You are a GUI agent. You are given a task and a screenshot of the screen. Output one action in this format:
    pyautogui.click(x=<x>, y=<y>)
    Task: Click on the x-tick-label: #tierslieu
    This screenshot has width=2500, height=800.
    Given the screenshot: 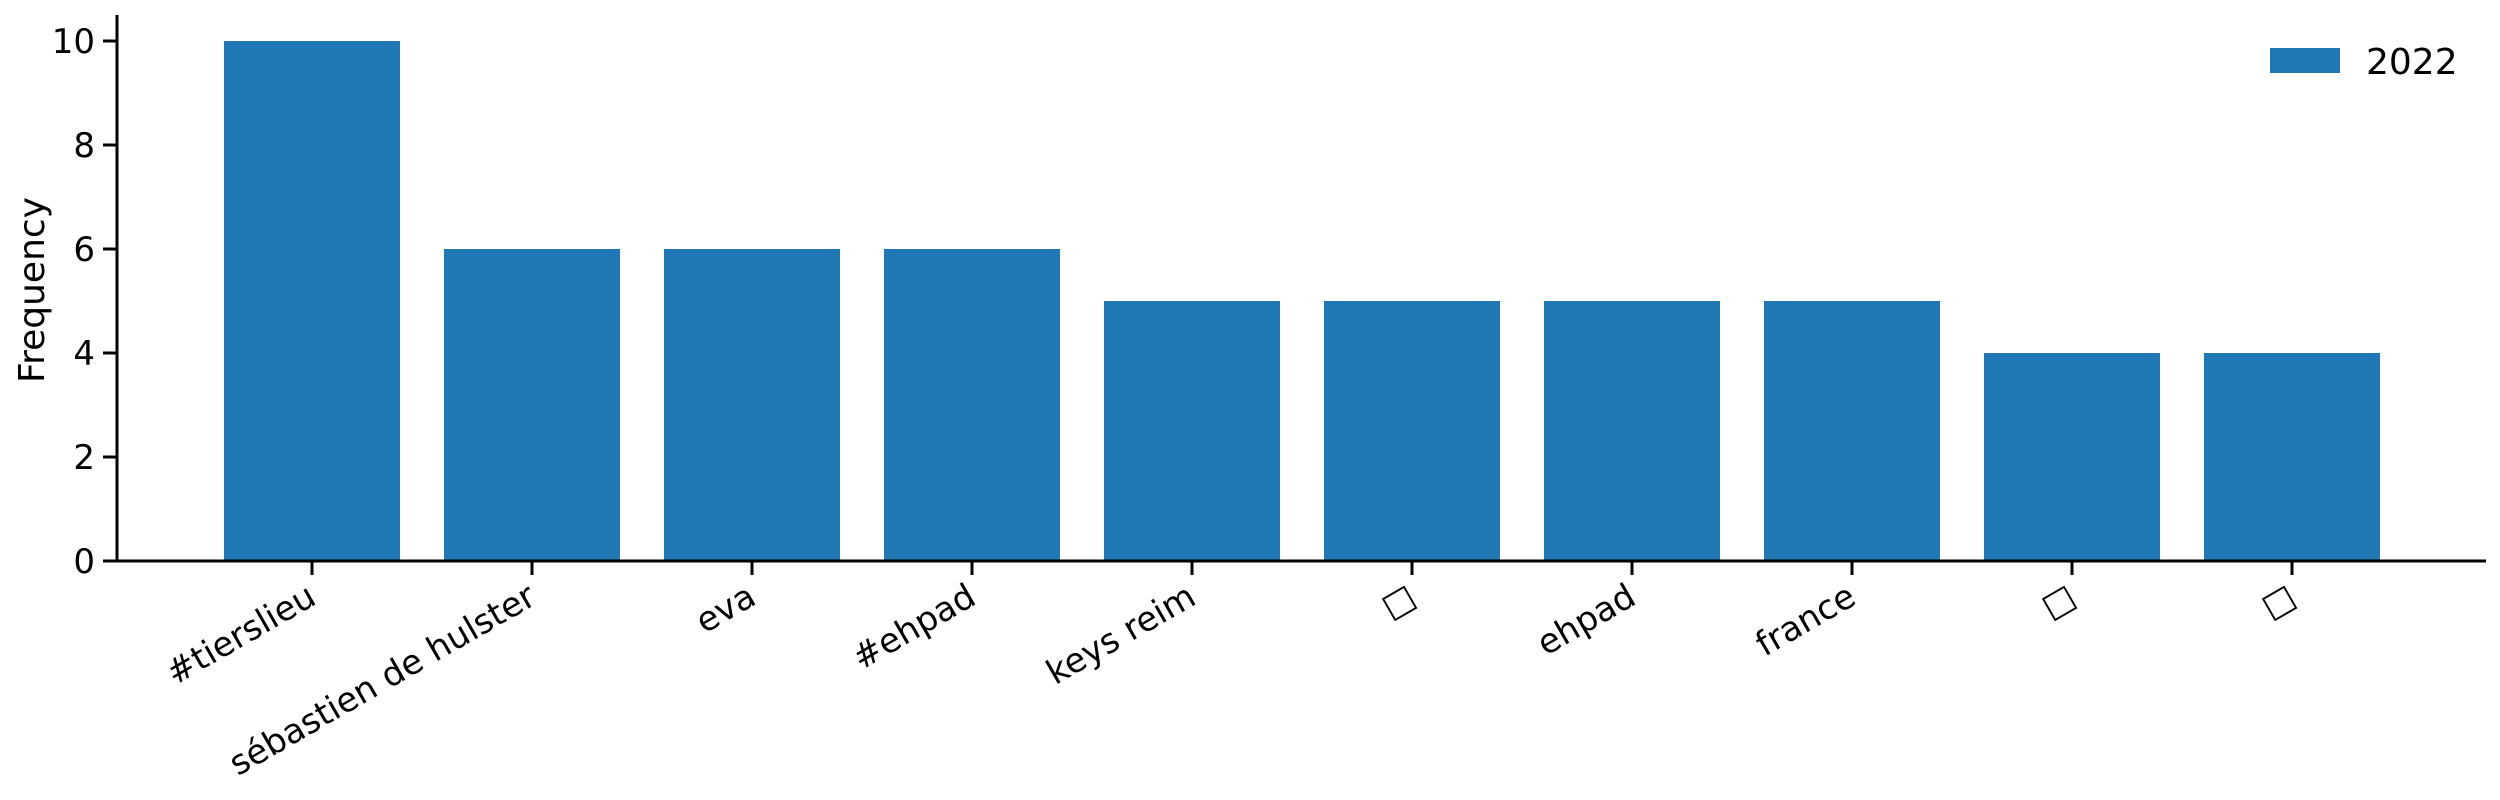 What is the action you would take?
    pyautogui.click(x=240, y=634)
    